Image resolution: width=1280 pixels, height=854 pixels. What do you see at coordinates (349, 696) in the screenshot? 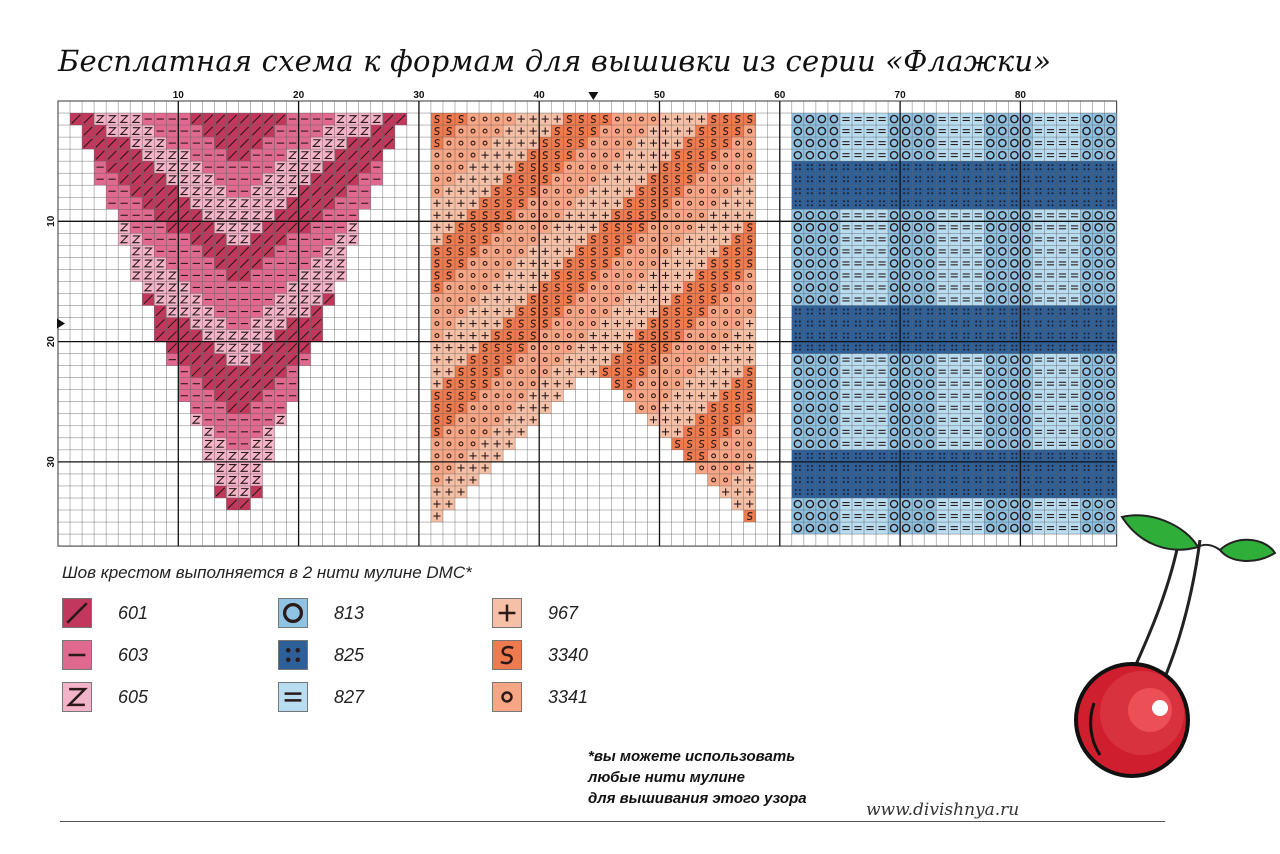
I see `legend-code: 827` at bounding box center [349, 696].